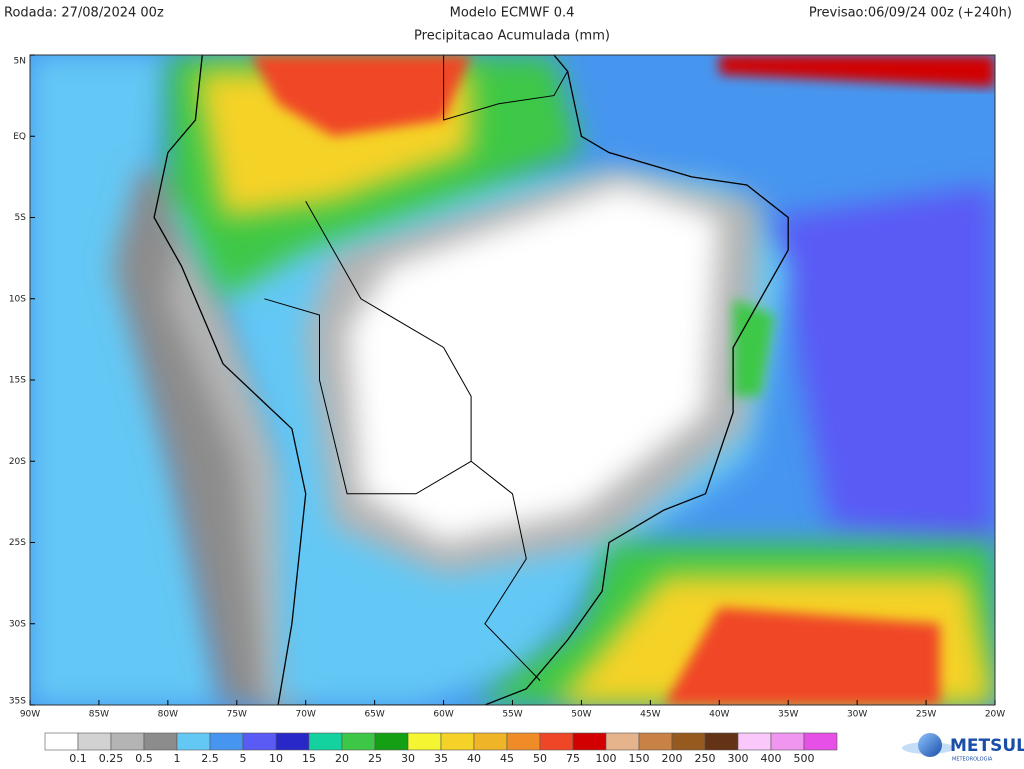 The width and height of the screenshot is (1024, 769). I want to click on legend-label: 15, so click(309, 758).